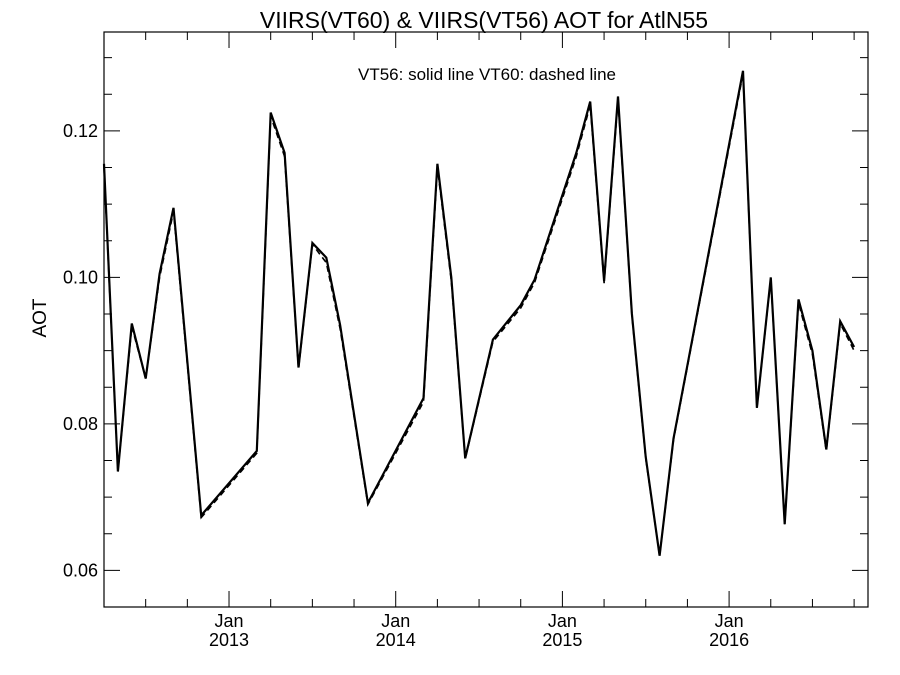  I want to click on x-tick-label-year: 2015, so click(562, 640).